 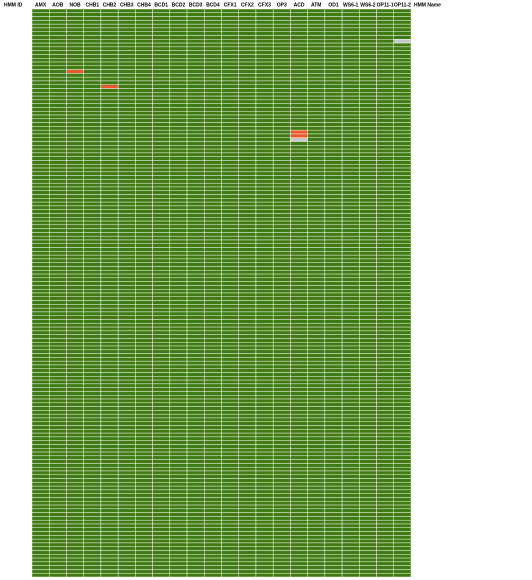 I want to click on column-header: OP11-2, so click(x=402, y=6).